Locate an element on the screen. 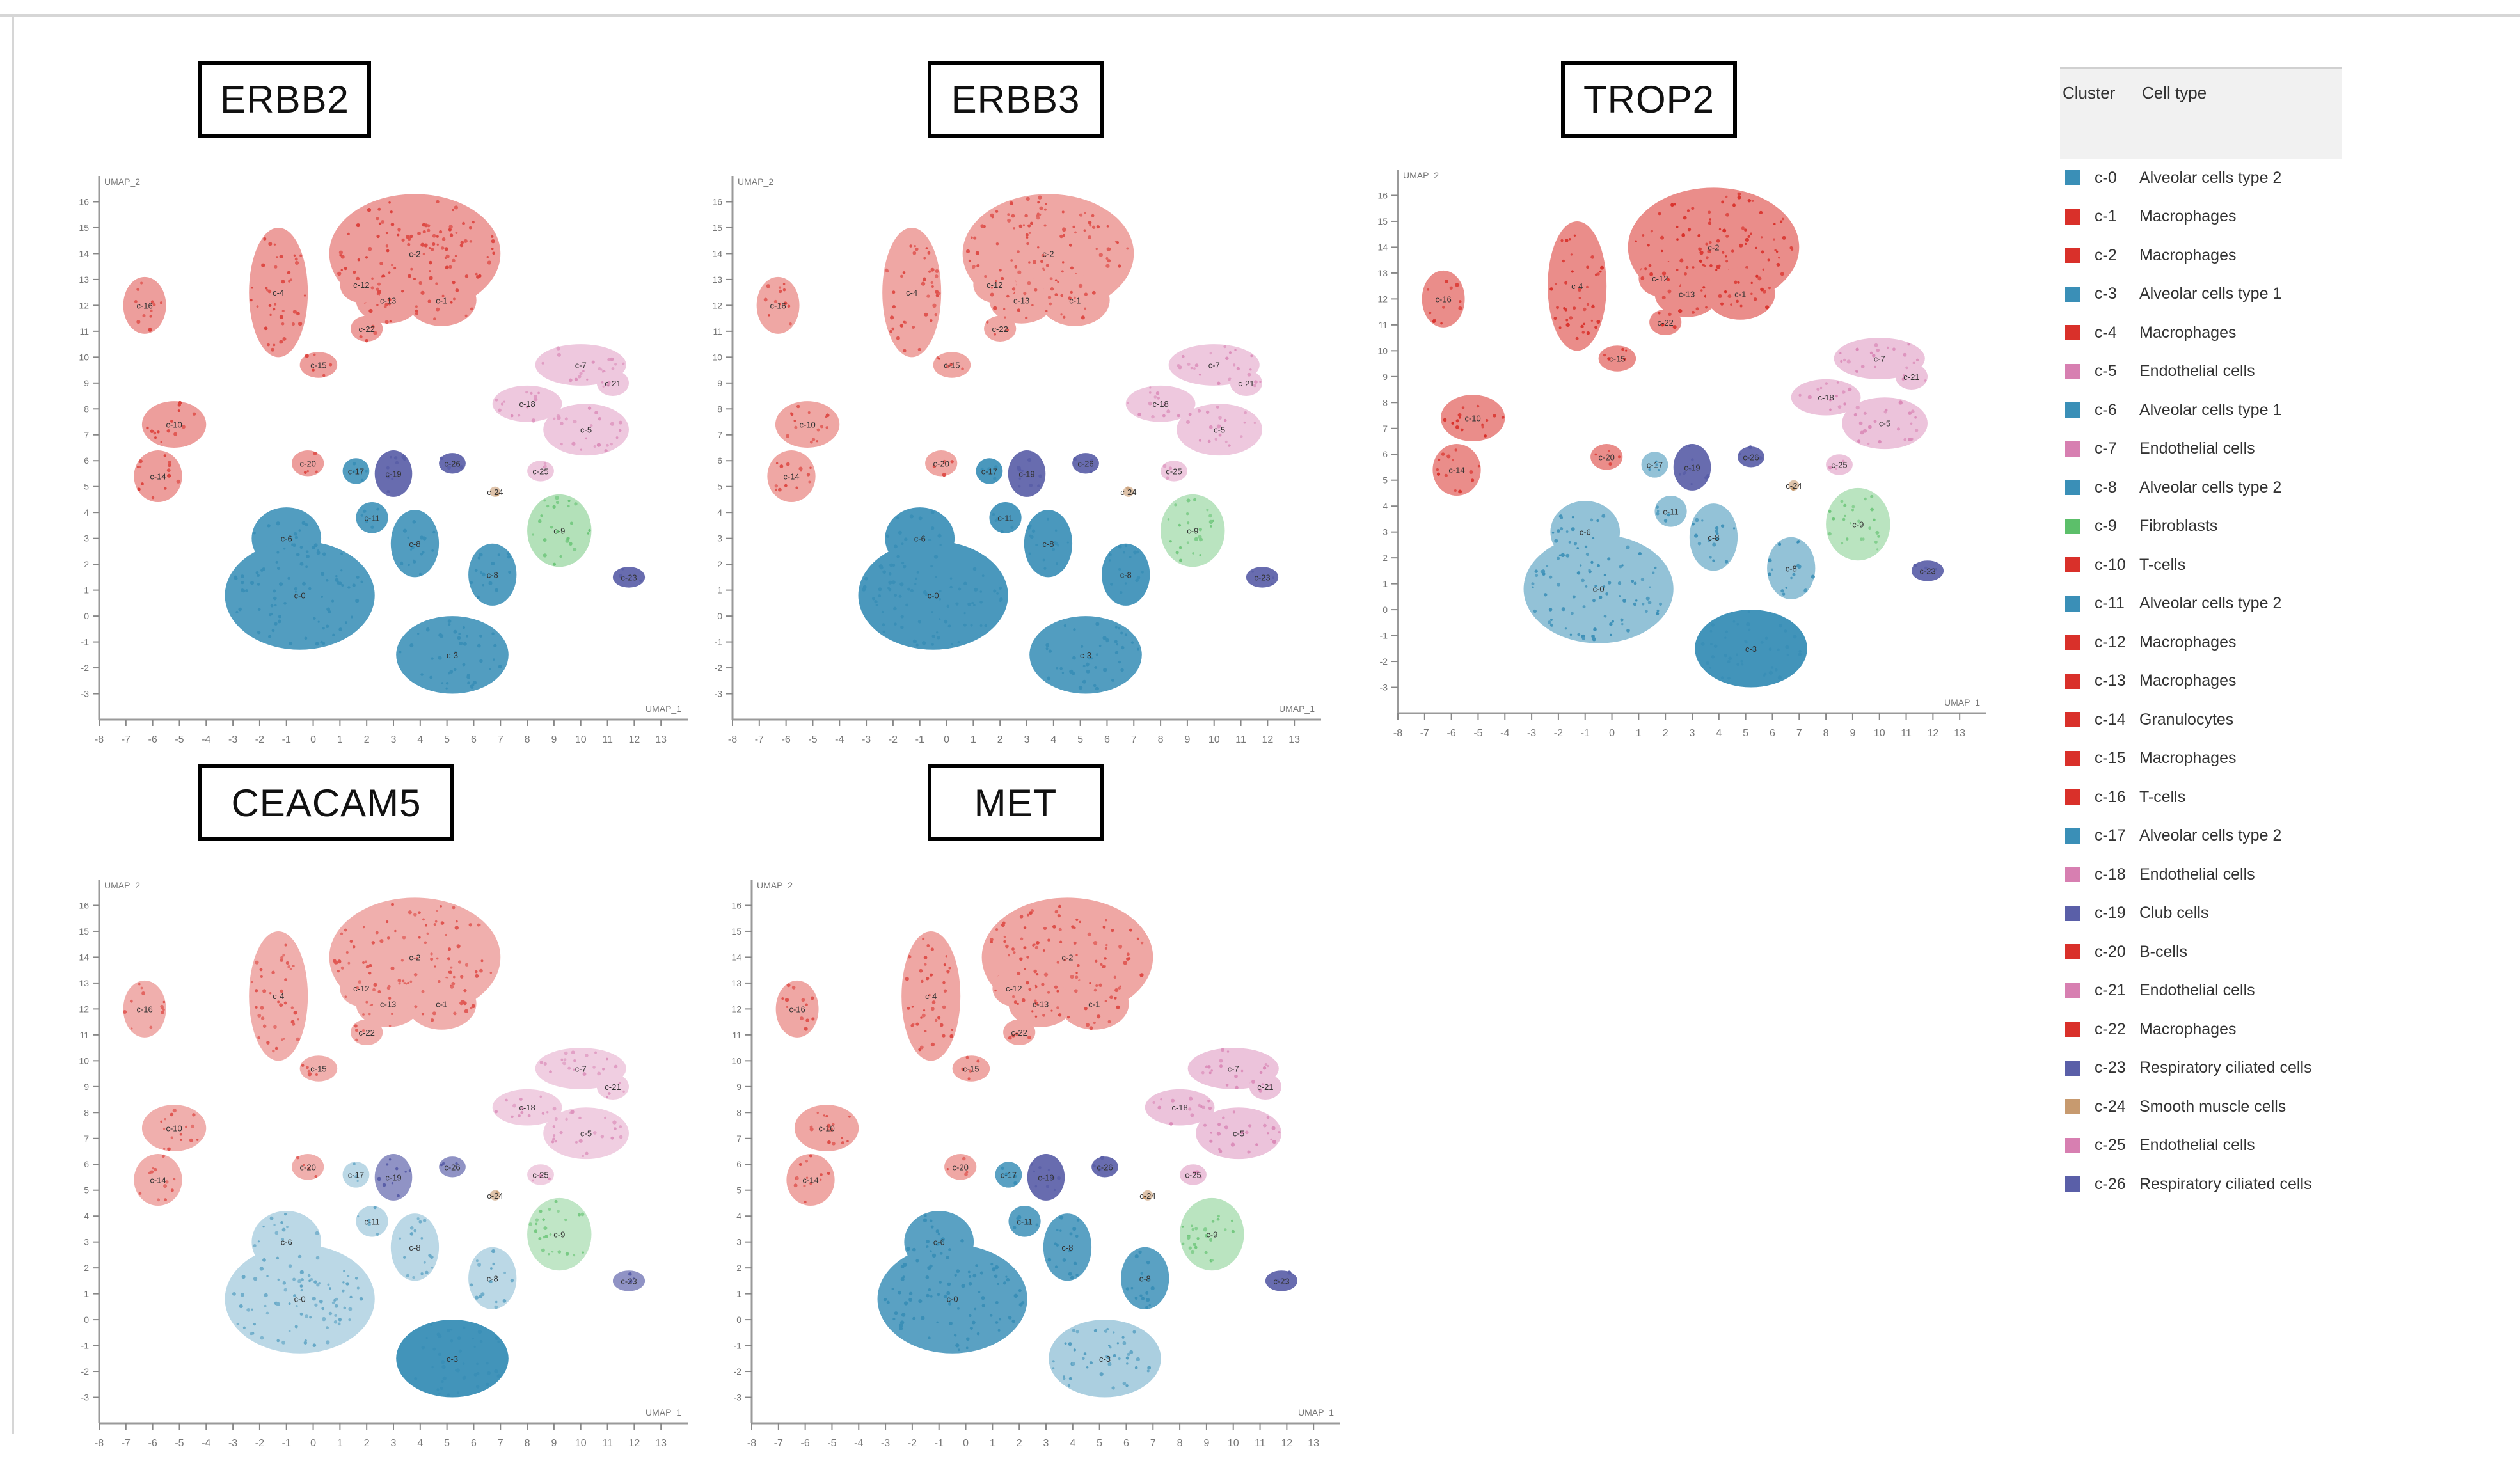 This screenshot has height=1468, width=2520. x-tick-label: 8 is located at coordinates (1826, 733).